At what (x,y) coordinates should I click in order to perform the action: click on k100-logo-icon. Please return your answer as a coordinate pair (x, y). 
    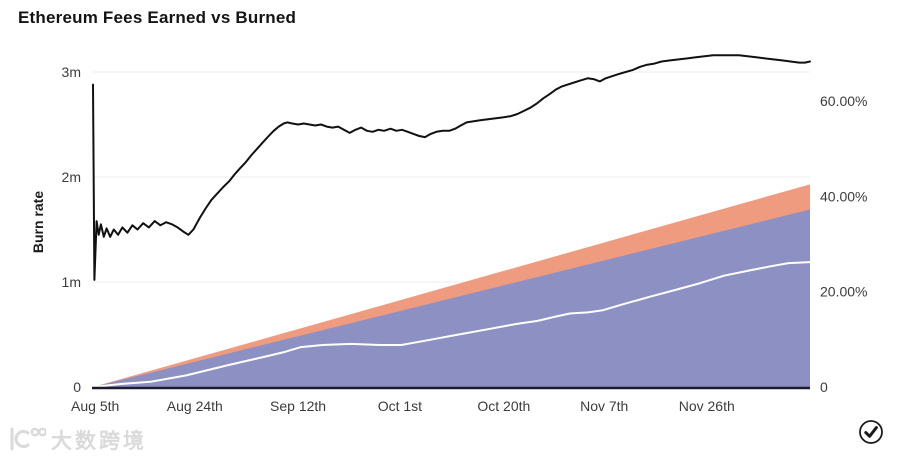
    Looking at the image, I should click on (27, 441).